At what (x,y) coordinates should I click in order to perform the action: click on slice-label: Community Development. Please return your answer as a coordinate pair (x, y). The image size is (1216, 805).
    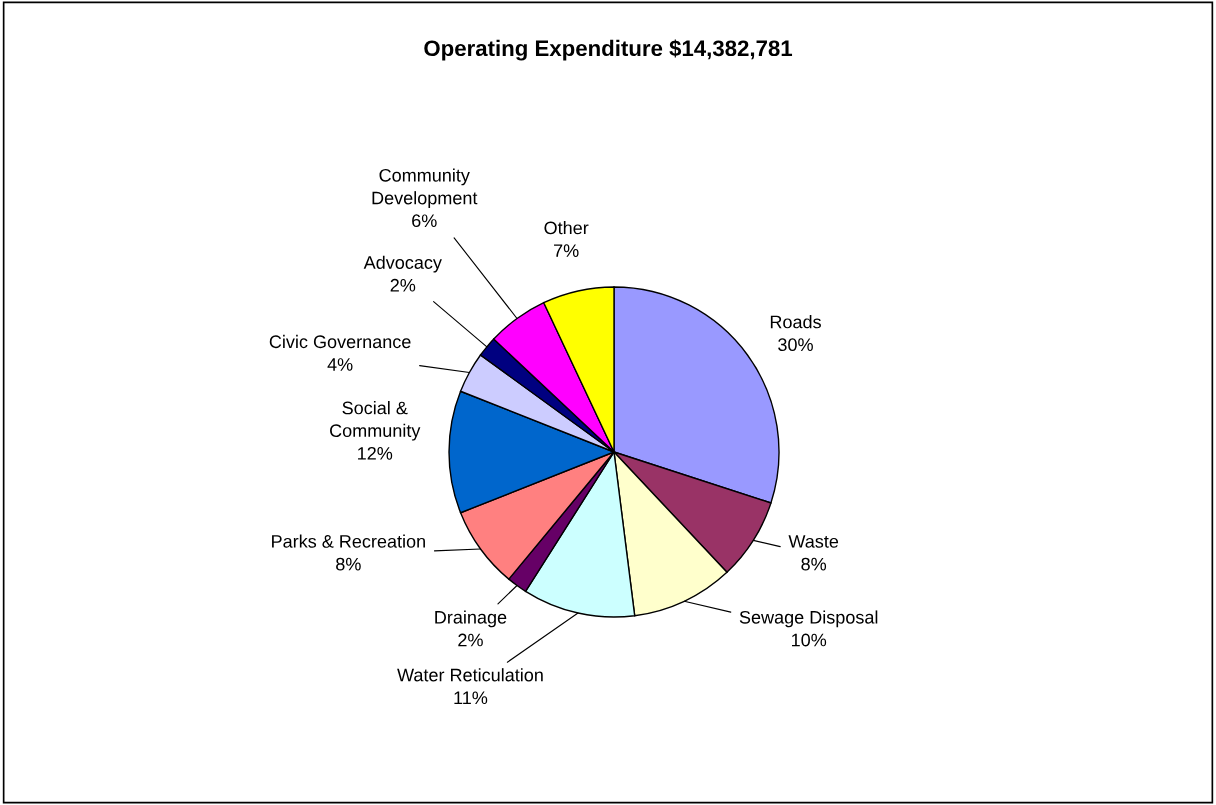
    Looking at the image, I should click on (425, 188).